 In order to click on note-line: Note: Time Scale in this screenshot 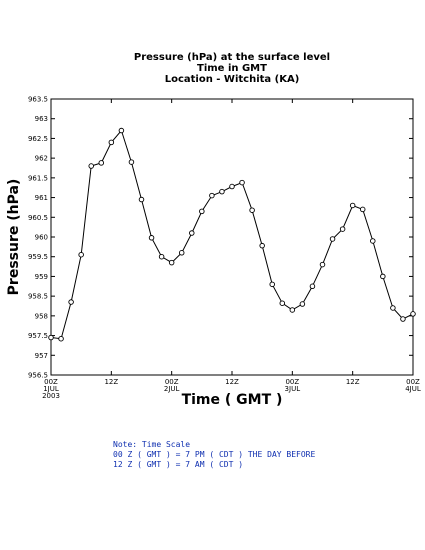, I will do `click(151, 444)`.